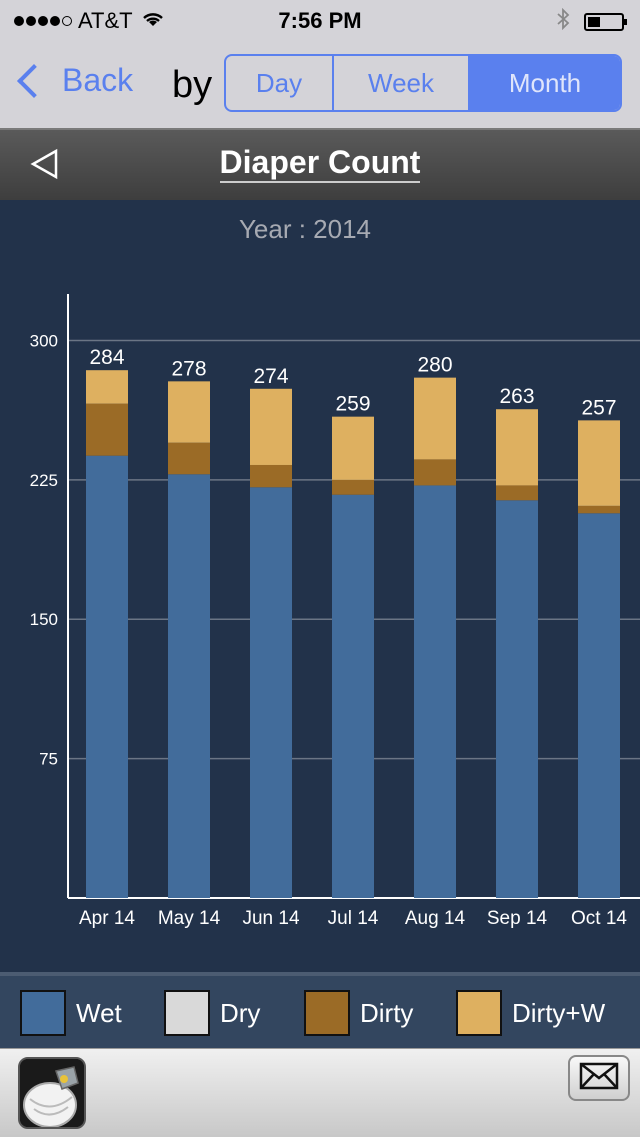 This screenshot has height=1137, width=640. Describe the element at coordinates (270, 376) in the screenshot. I see `bar-total-label: 274` at that location.